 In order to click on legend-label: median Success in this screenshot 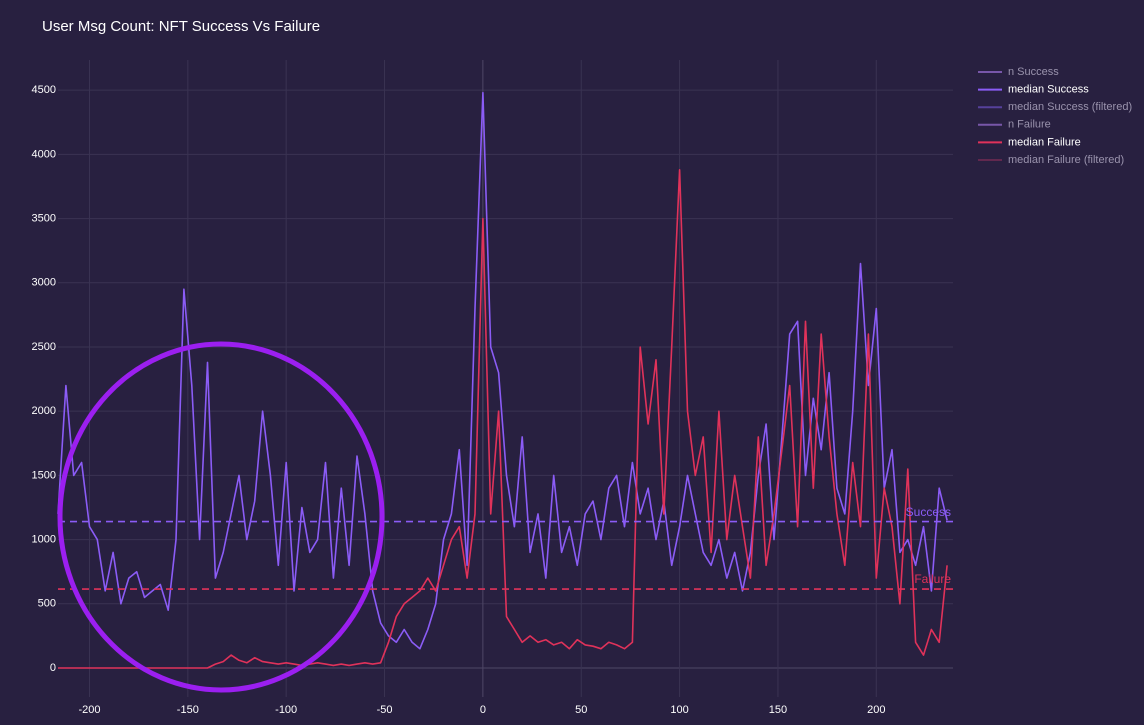, I will do `click(1048, 90)`.